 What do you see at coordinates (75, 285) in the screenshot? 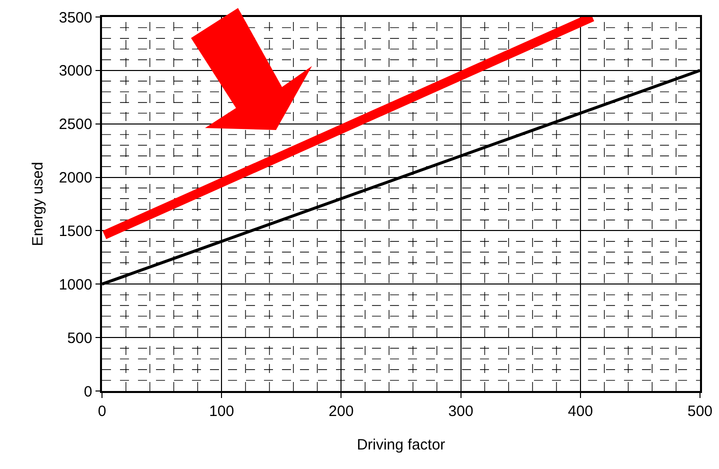
I see `y-tick-label: 1000` at bounding box center [75, 285].